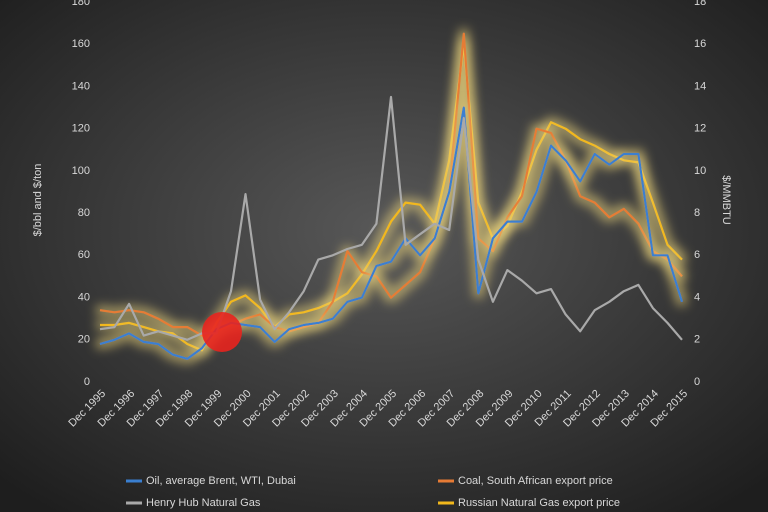 The width and height of the screenshot is (768, 512). I want to click on y2-tick-label: 6, so click(697, 255).